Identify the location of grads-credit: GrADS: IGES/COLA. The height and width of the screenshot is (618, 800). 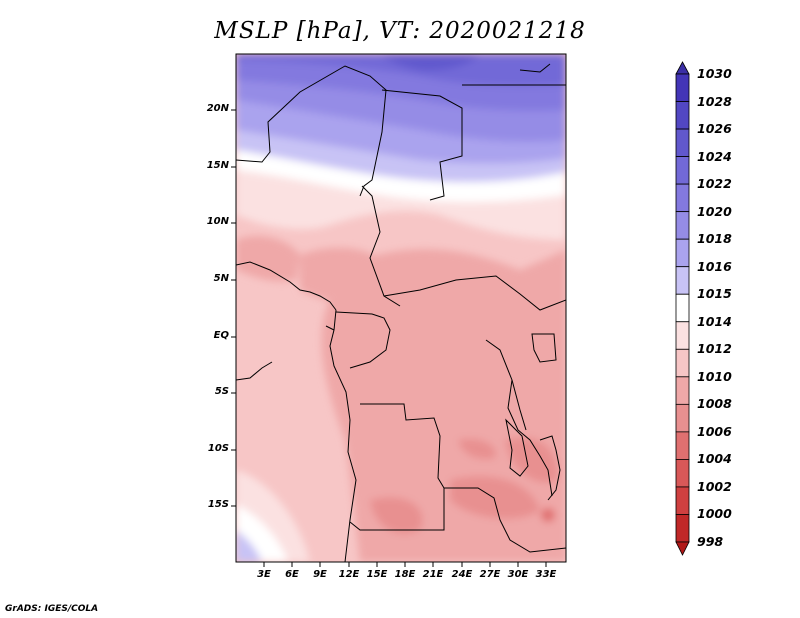
(52, 609).